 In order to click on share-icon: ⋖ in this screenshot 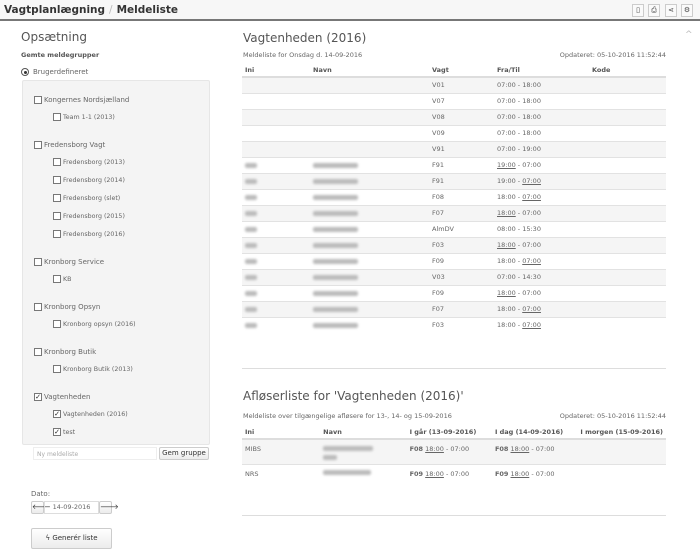, I will do `click(671, 10)`.